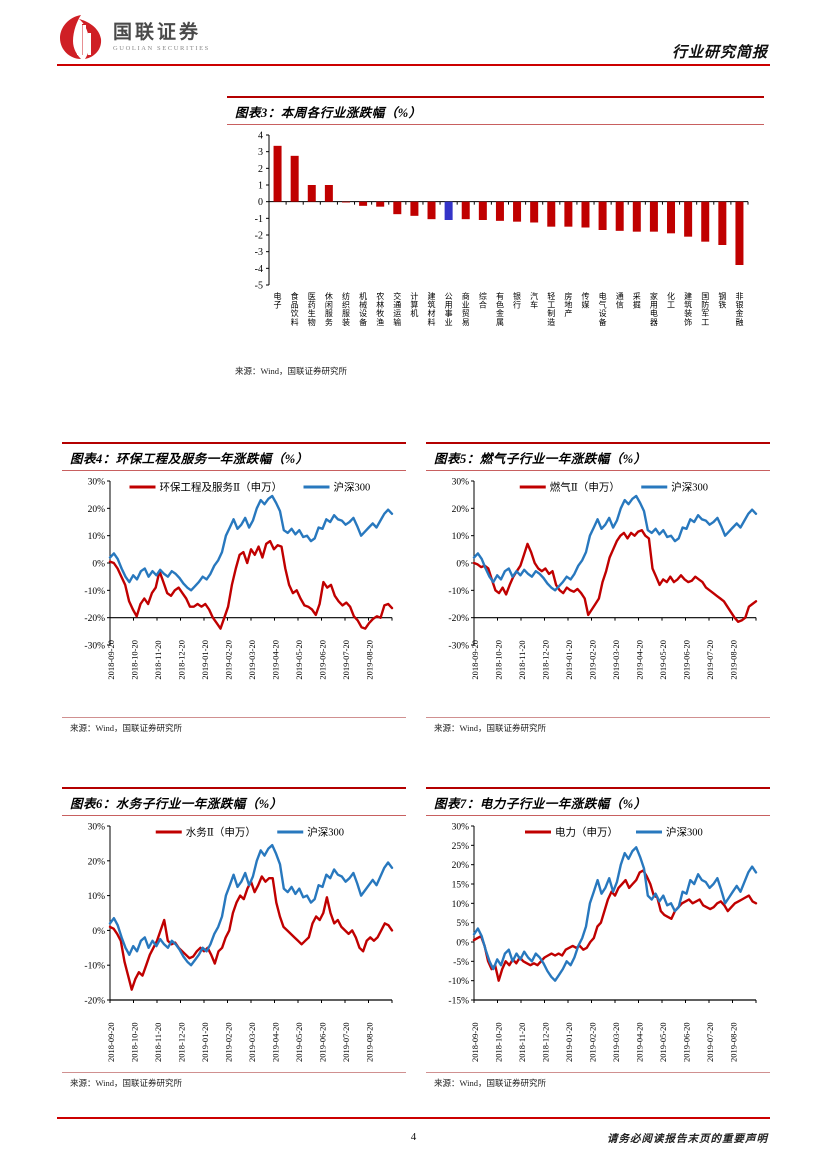 This screenshot has height=1169, width=827. I want to click on svg-text: 商业贸易, so click(466, 309).